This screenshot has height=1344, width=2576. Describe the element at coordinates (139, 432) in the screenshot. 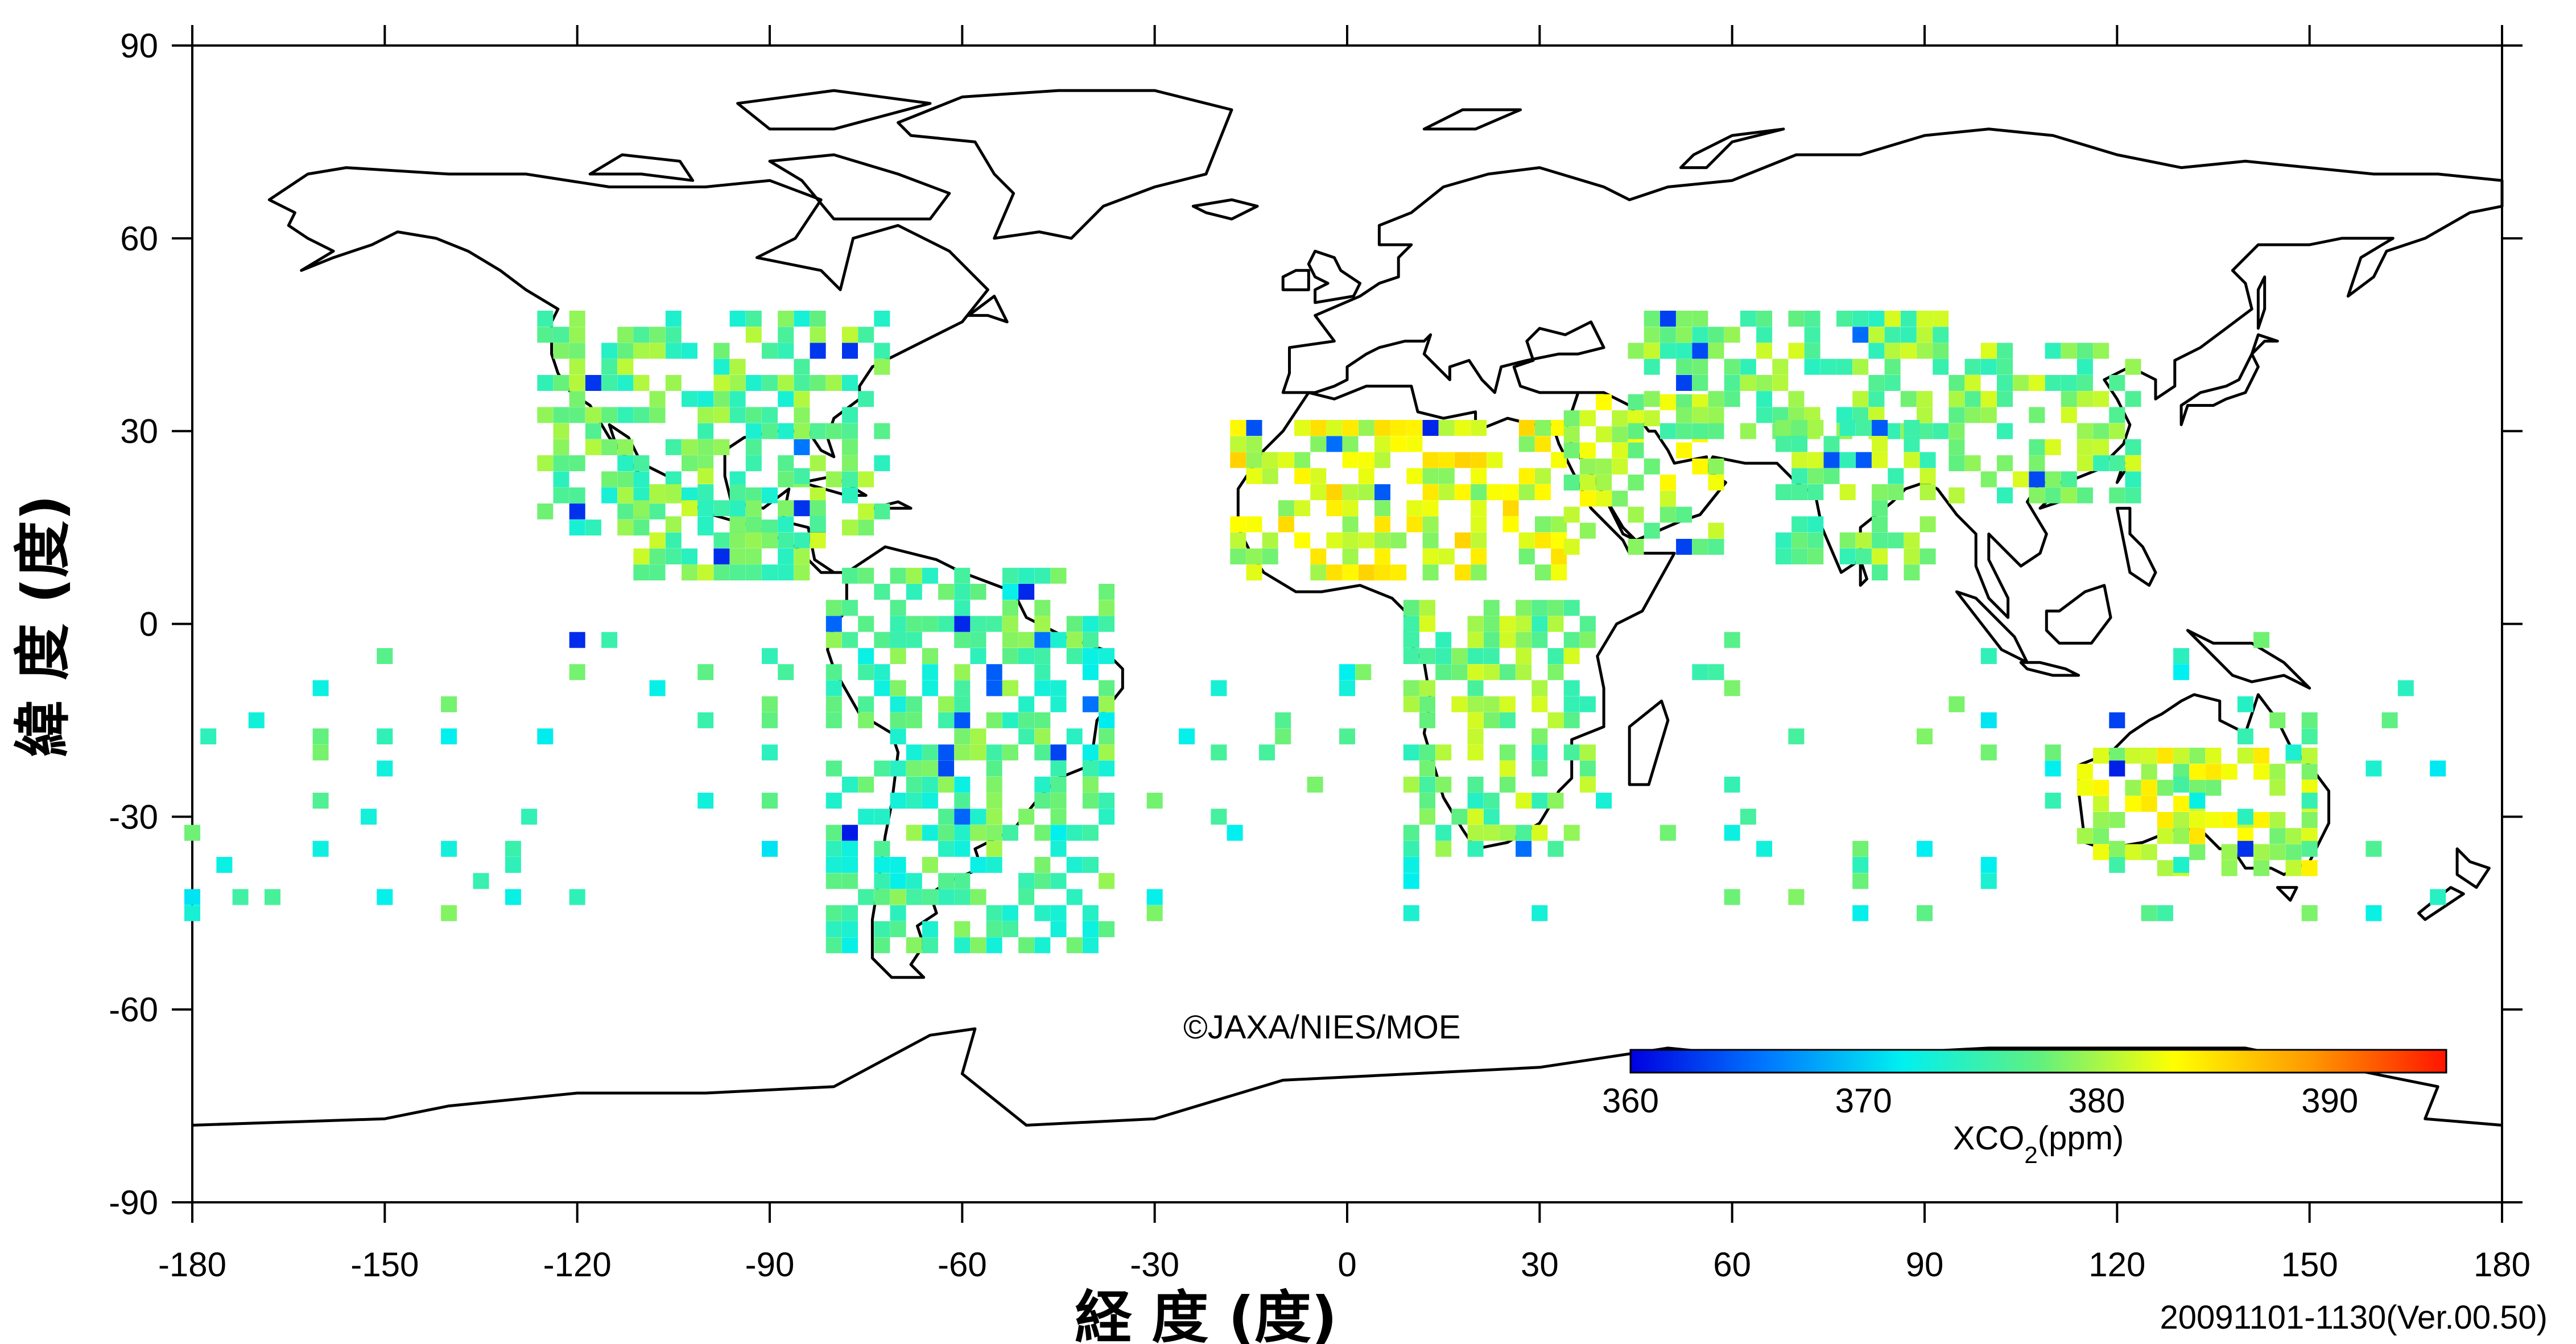

I see `y-tick-label: 30` at that location.